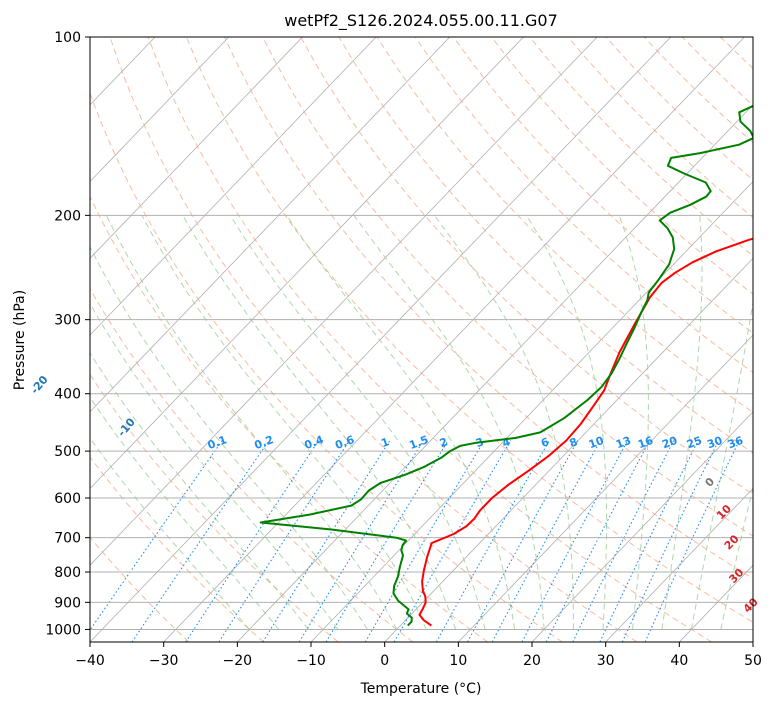 The image size is (775, 708). I want to click on mixing-ratio-label: 6, so click(545, 442).